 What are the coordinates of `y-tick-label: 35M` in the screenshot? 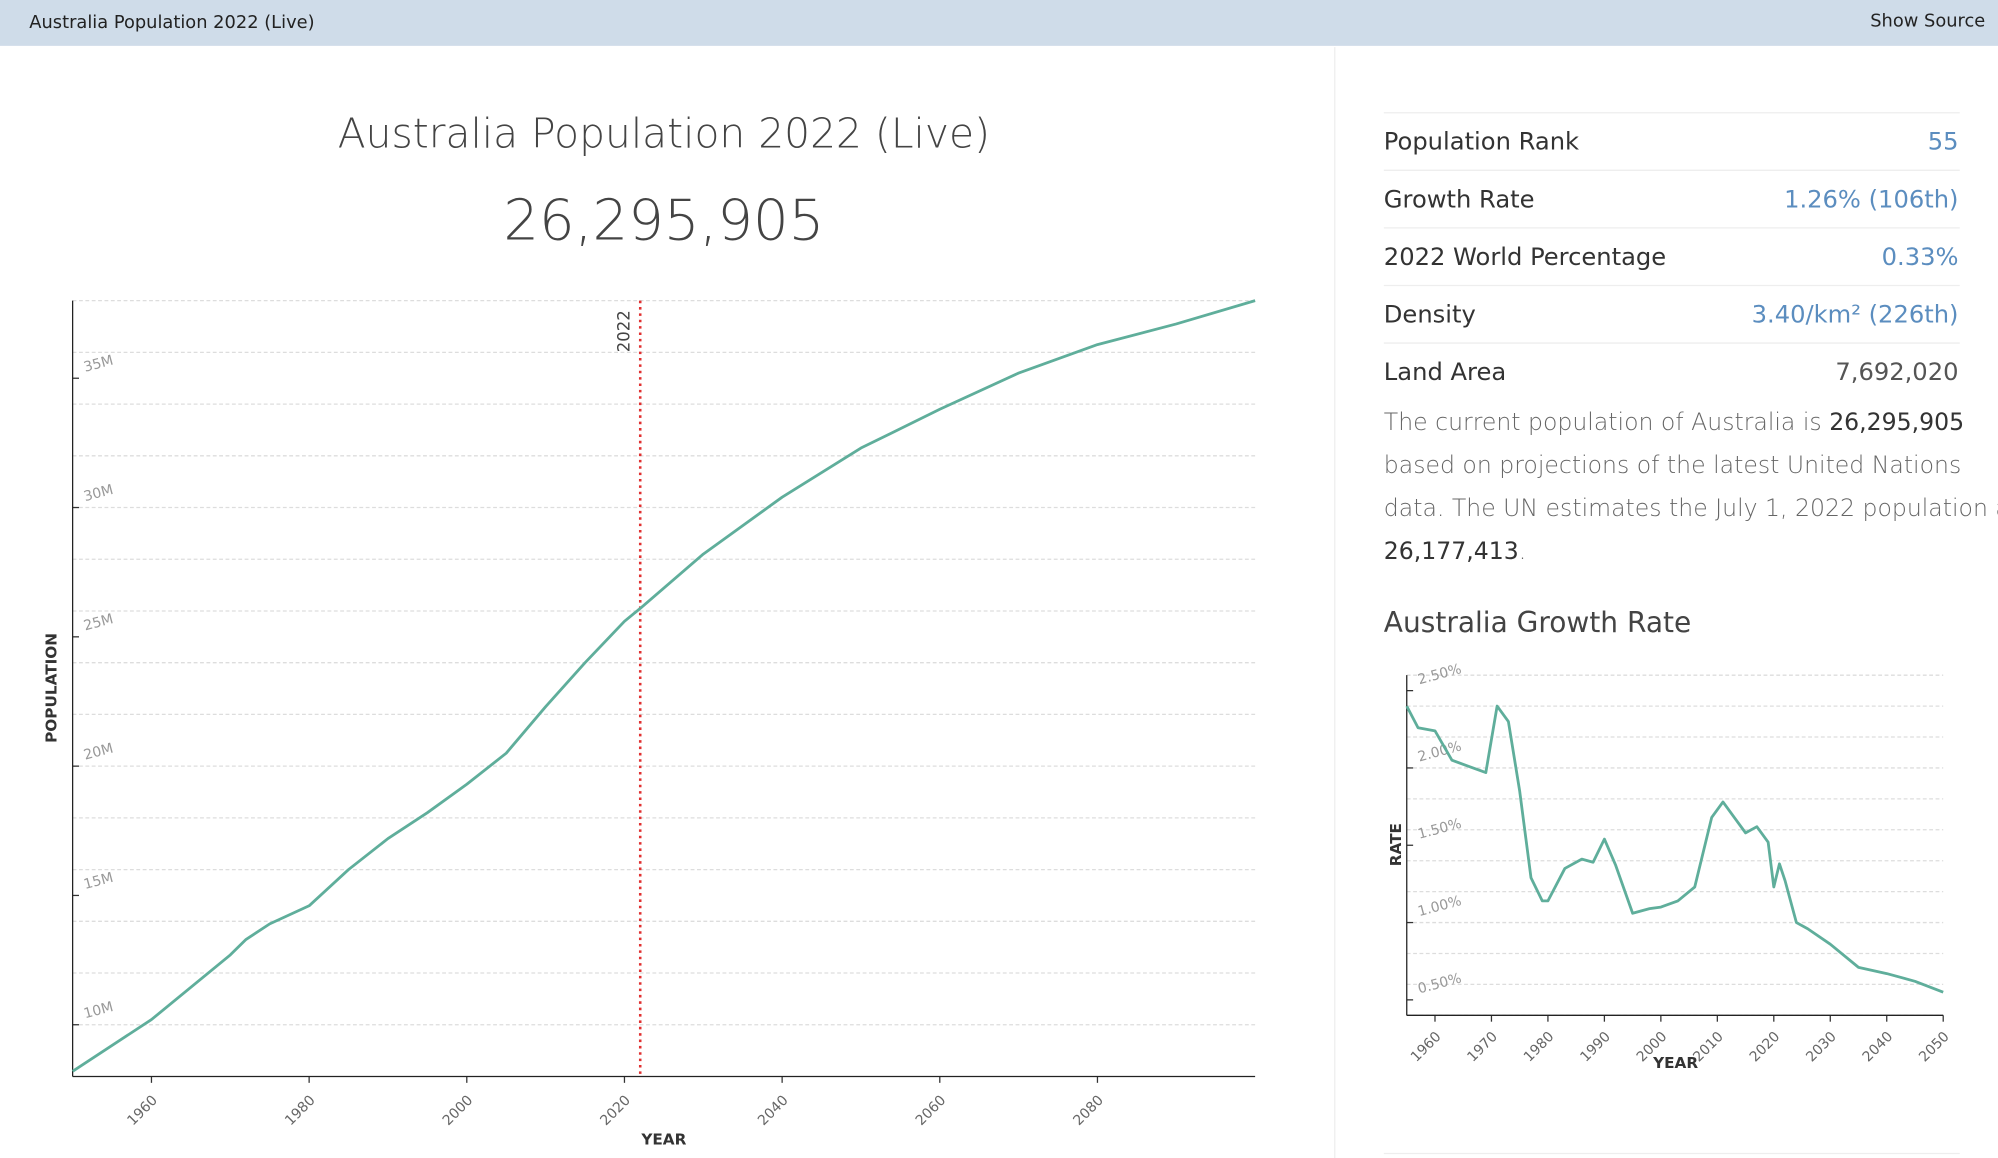 It's located at (98, 364).